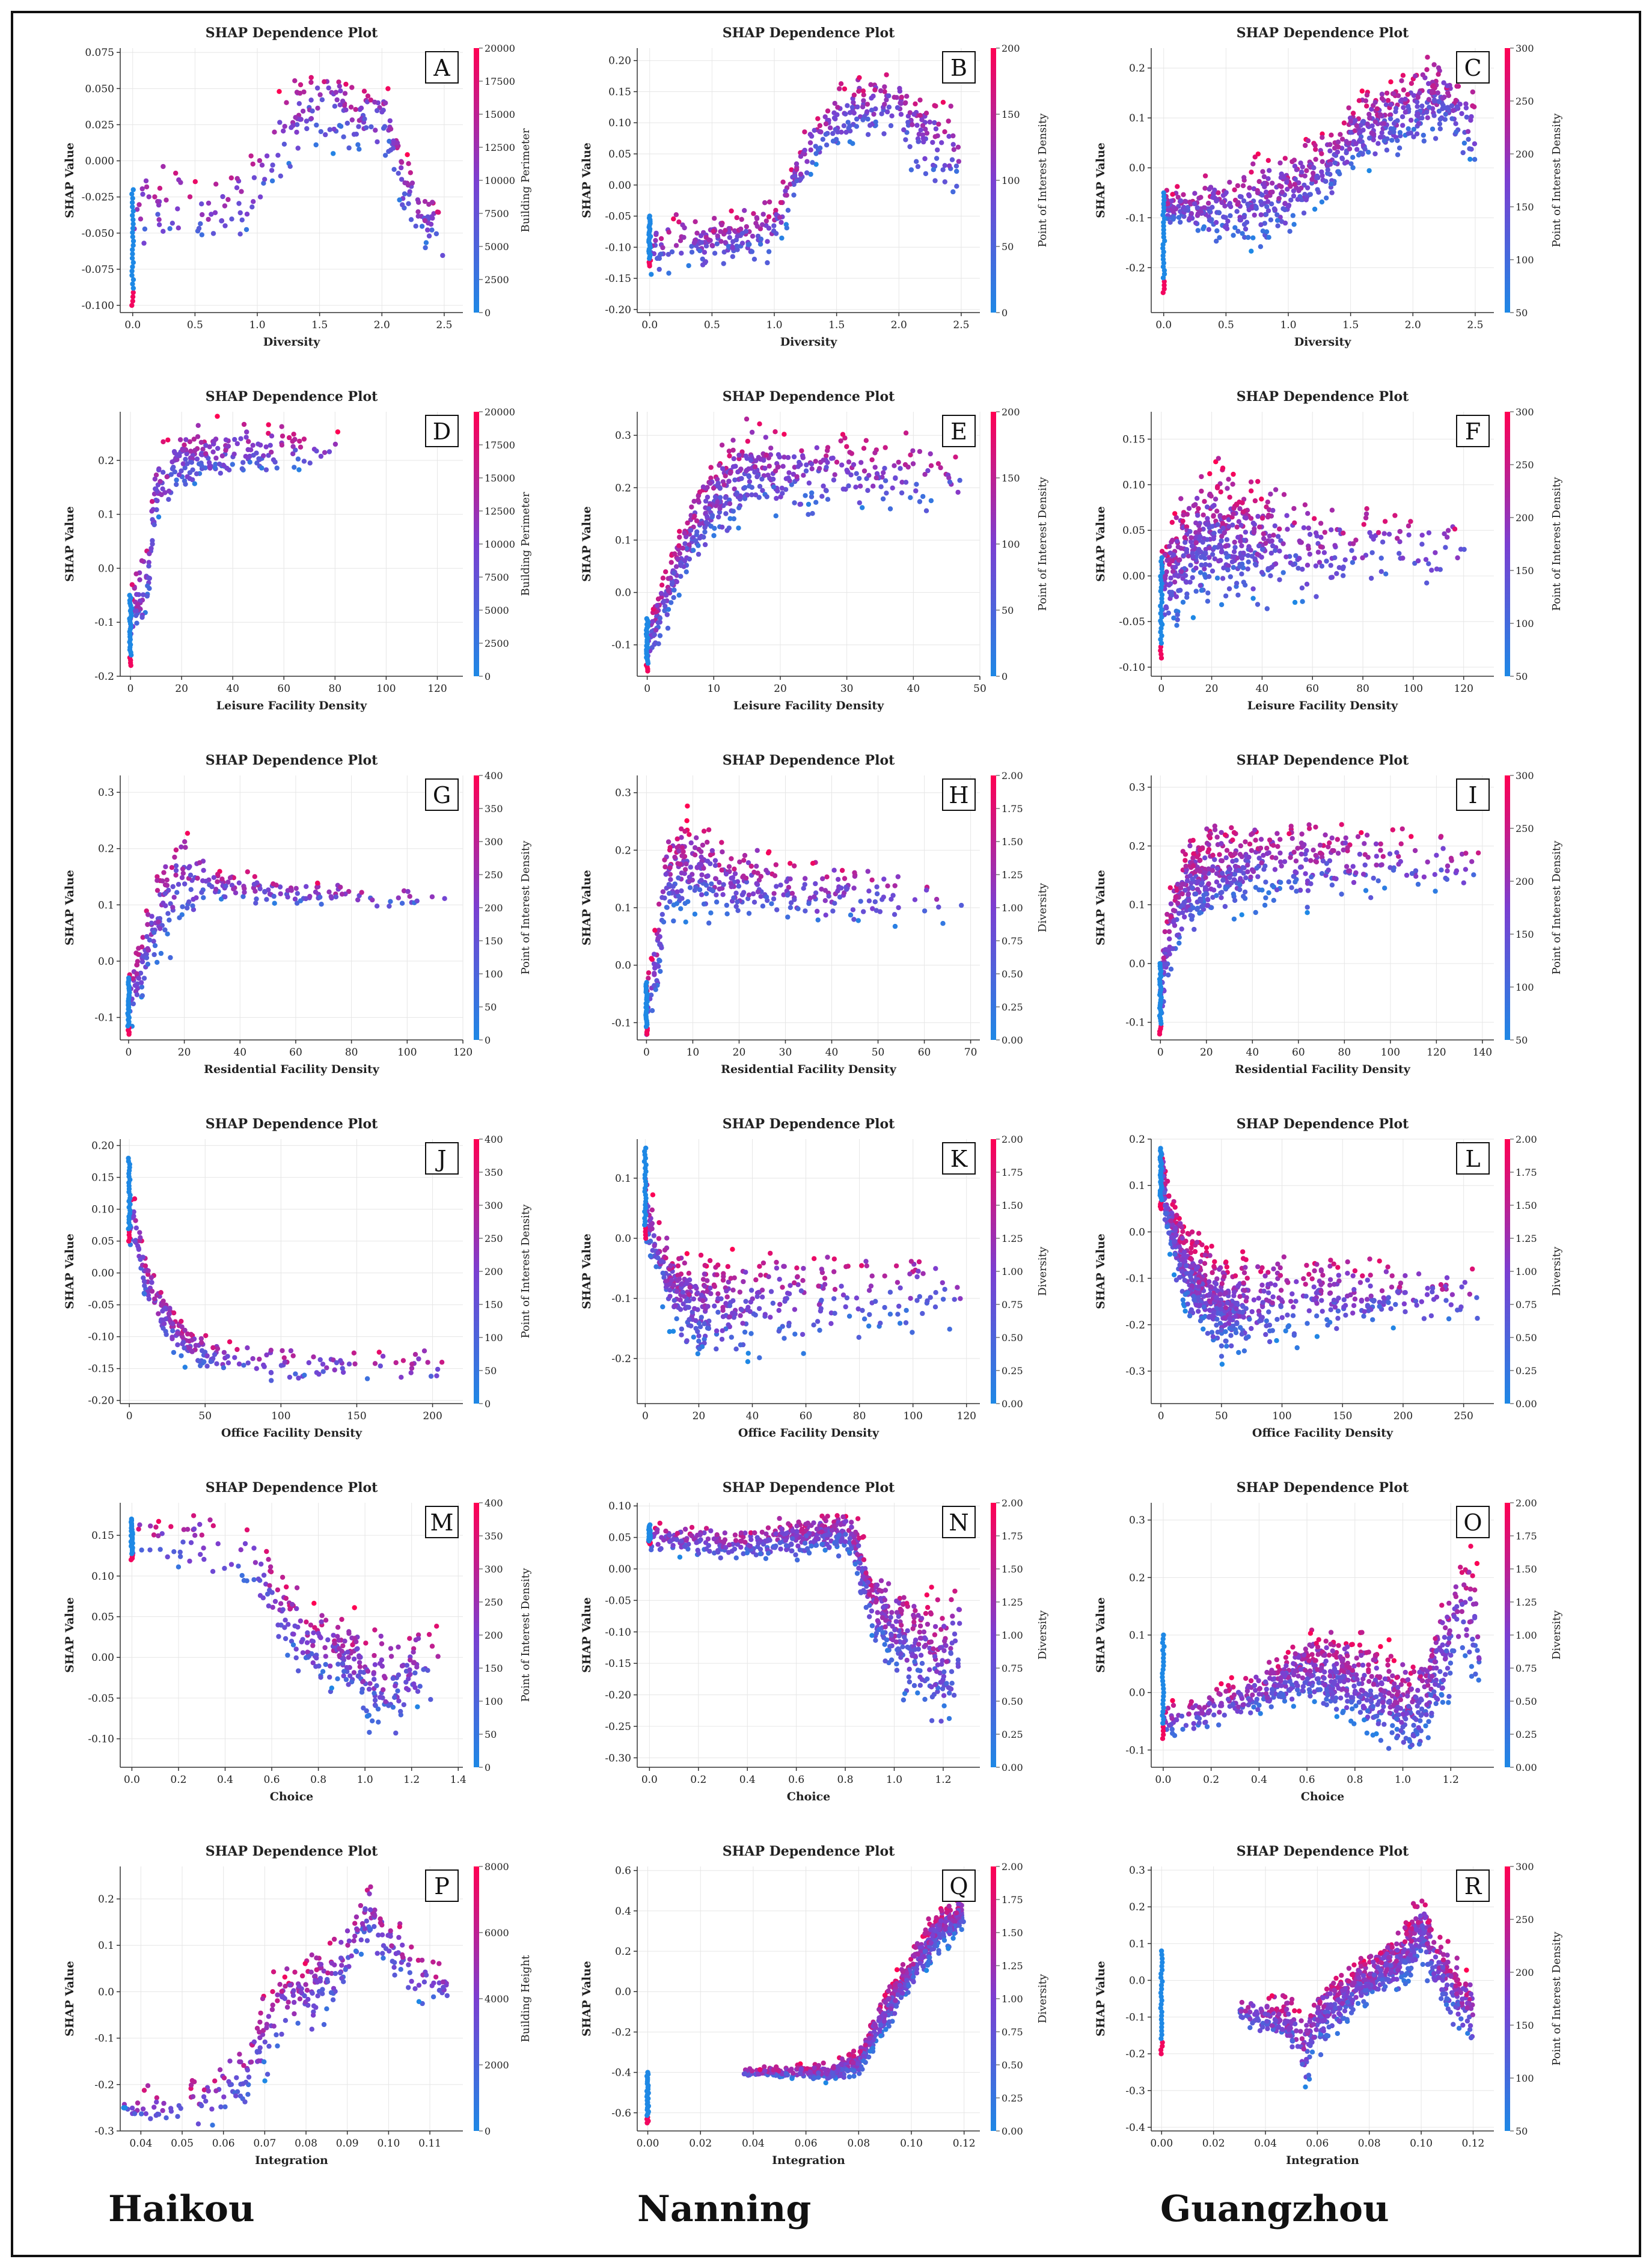 The height and width of the screenshot is (2268, 1652). Describe the element at coordinates (809, 1069) in the screenshot. I see `x-axis-label: Residential Facility Density` at that location.